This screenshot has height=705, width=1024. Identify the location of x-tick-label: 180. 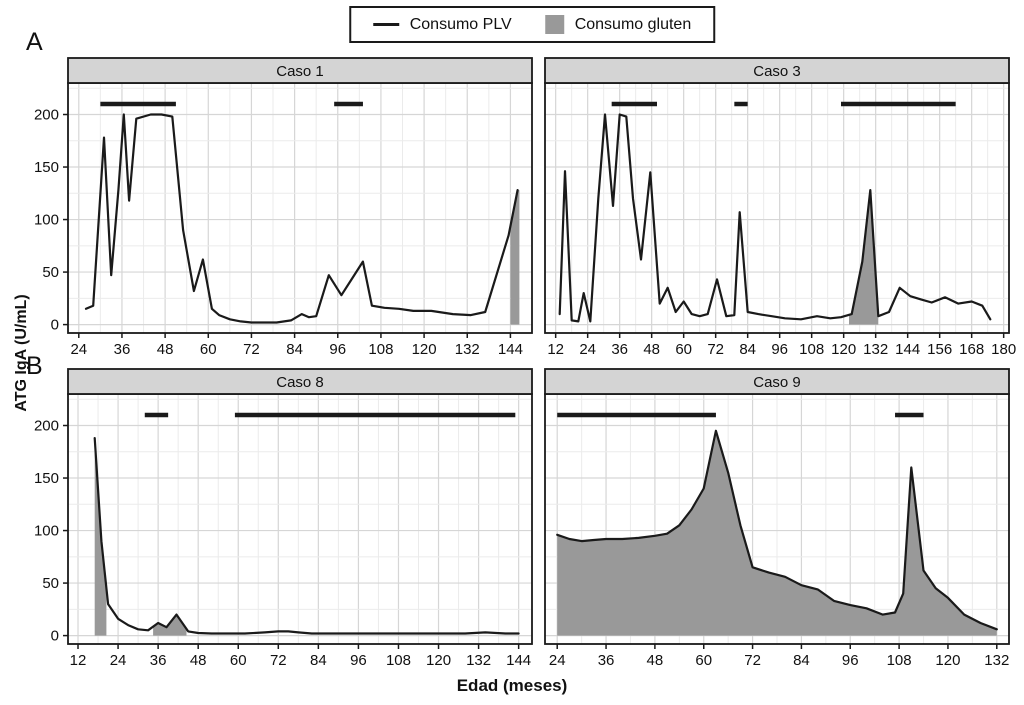
(1003, 349).